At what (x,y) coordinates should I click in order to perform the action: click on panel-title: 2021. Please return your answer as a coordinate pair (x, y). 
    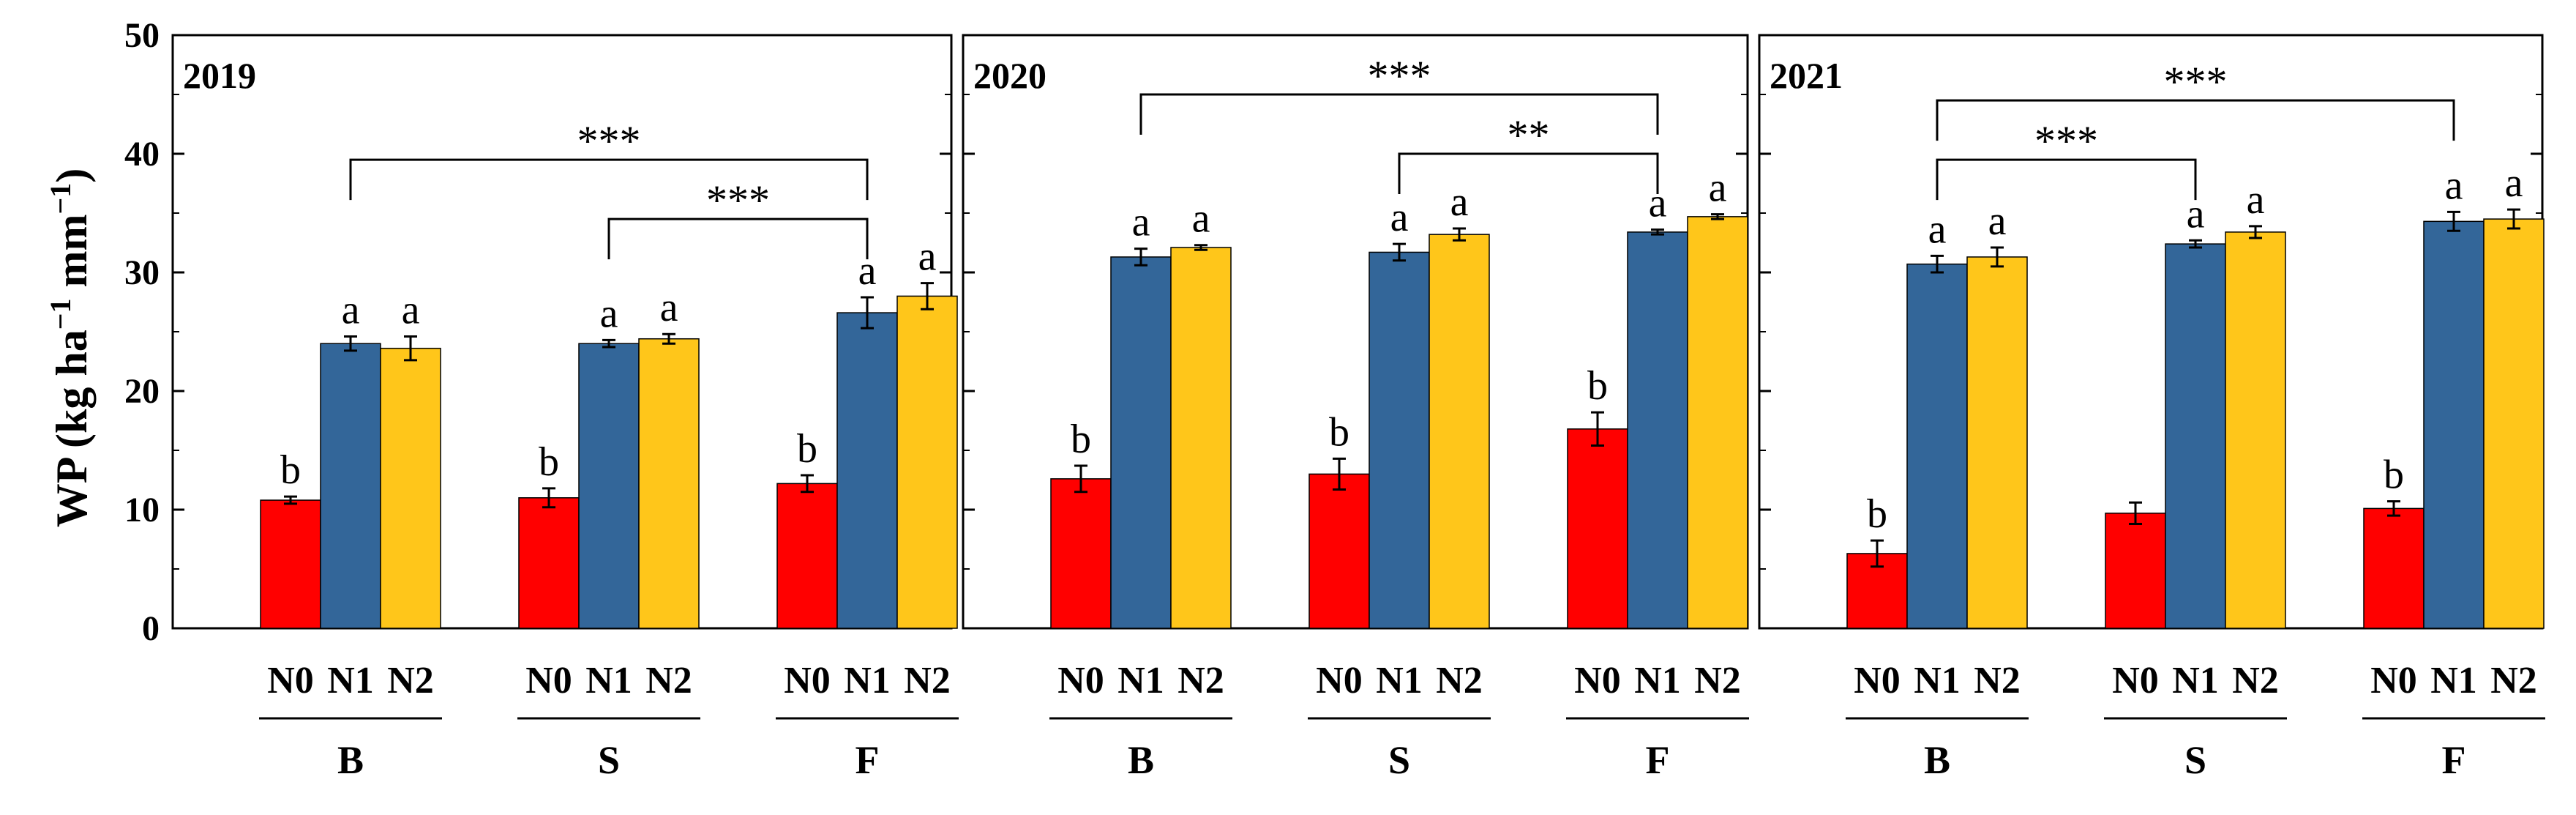
    Looking at the image, I should click on (1806, 76).